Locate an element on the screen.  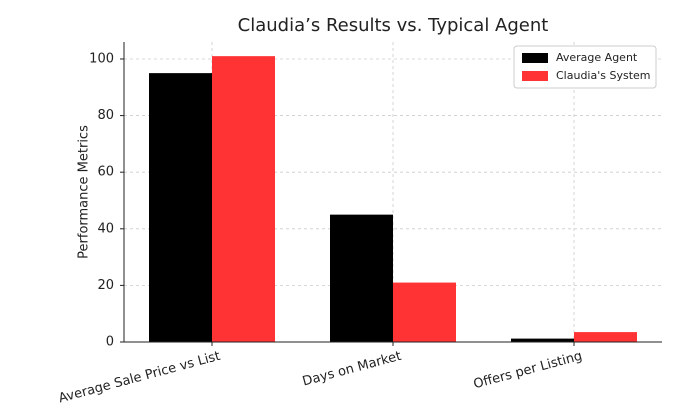
legend-box is located at coordinates (585, 67).